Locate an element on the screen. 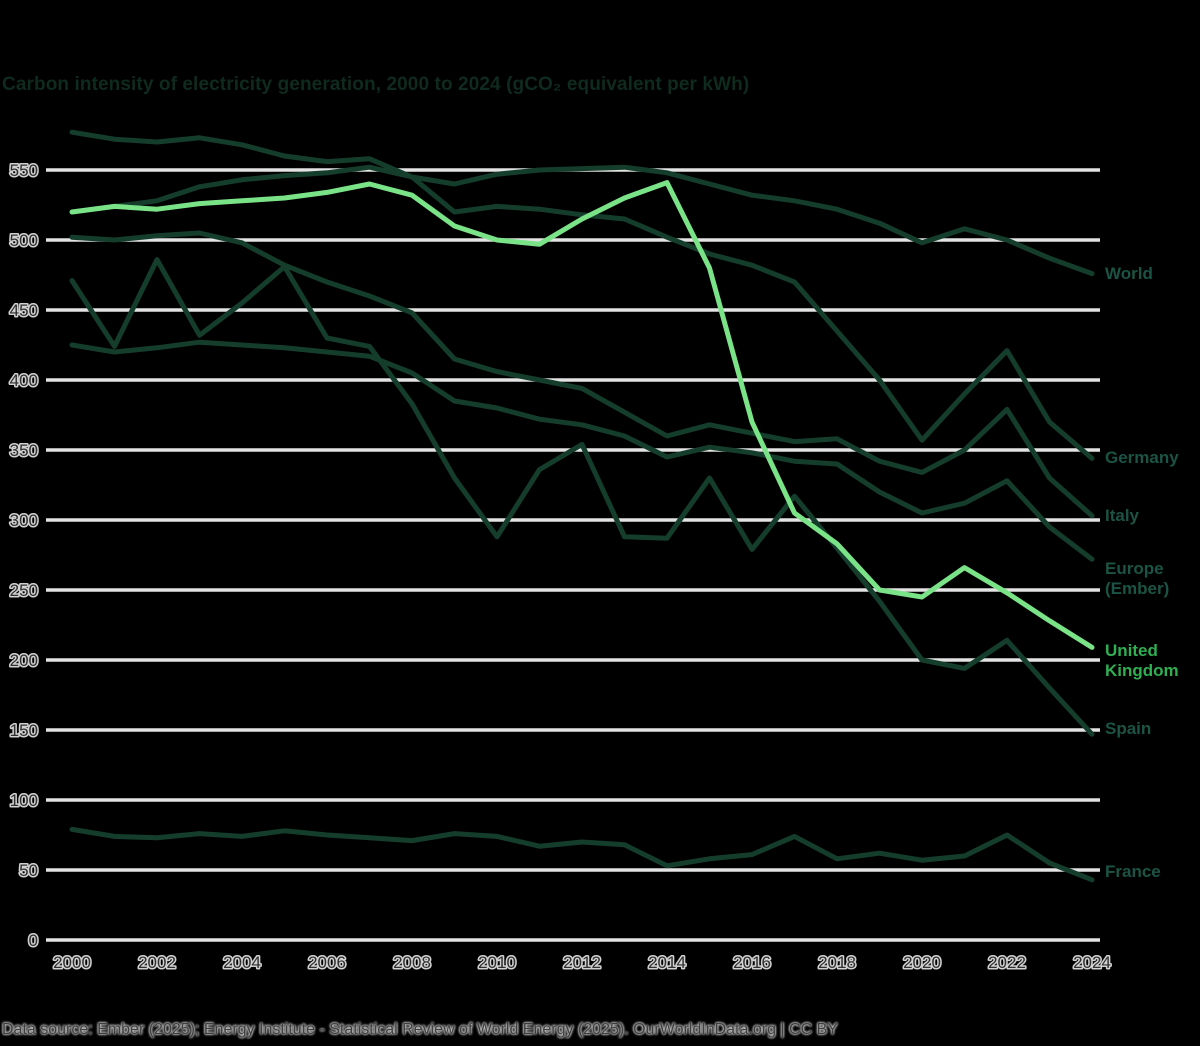  y-tick-100: 100 is located at coordinates (24, 800).